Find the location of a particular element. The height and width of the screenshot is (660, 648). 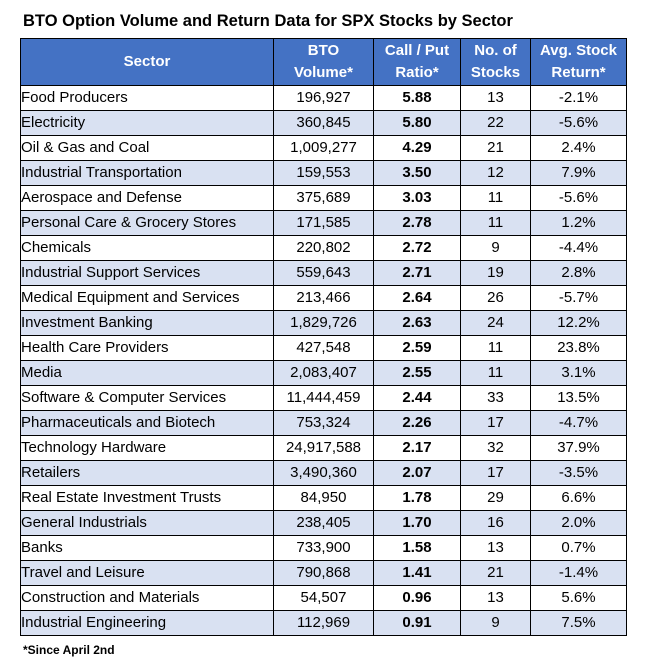

cell-num-stocks: 33 is located at coordinates (495, 398).